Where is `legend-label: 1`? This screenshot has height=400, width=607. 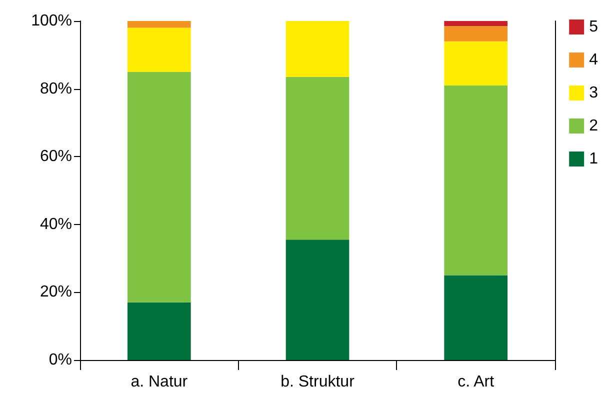
legend-label: 1 is located at coordinates (593, 159).